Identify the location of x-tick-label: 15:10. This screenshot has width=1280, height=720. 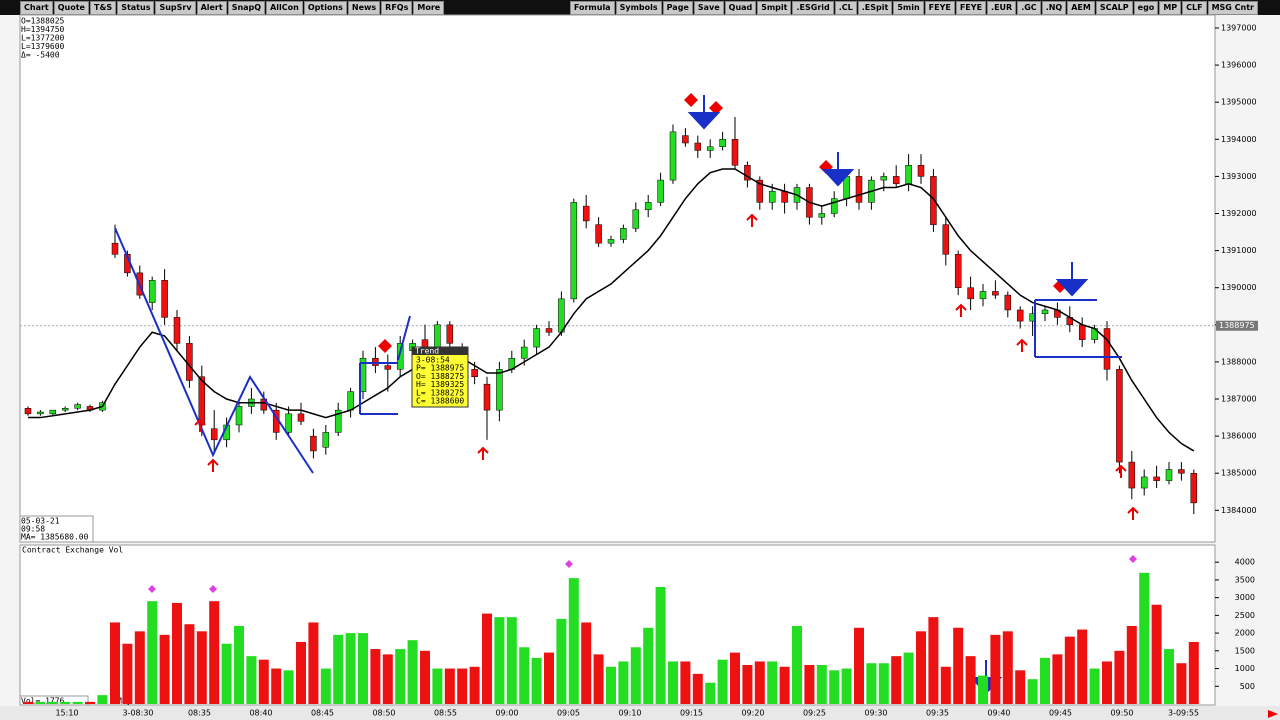
(66, 713).